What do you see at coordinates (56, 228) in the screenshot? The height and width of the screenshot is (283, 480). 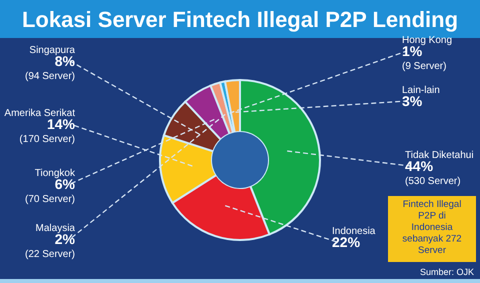 I see `slice-label: Malaysia` at bounding box center [56, 228].